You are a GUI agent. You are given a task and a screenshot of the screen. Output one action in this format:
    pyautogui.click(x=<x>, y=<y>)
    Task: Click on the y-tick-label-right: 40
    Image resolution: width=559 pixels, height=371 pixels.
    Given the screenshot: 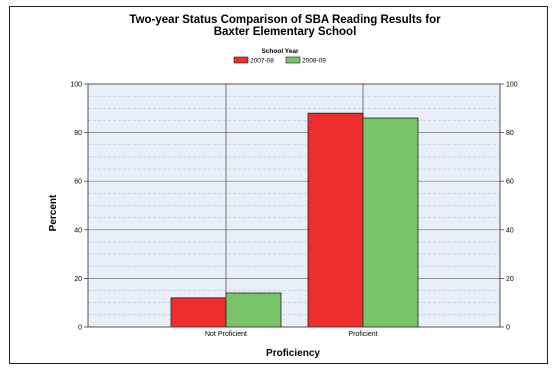 What is the action you would take?
    pyautogui.click(x=510, y=230)
    